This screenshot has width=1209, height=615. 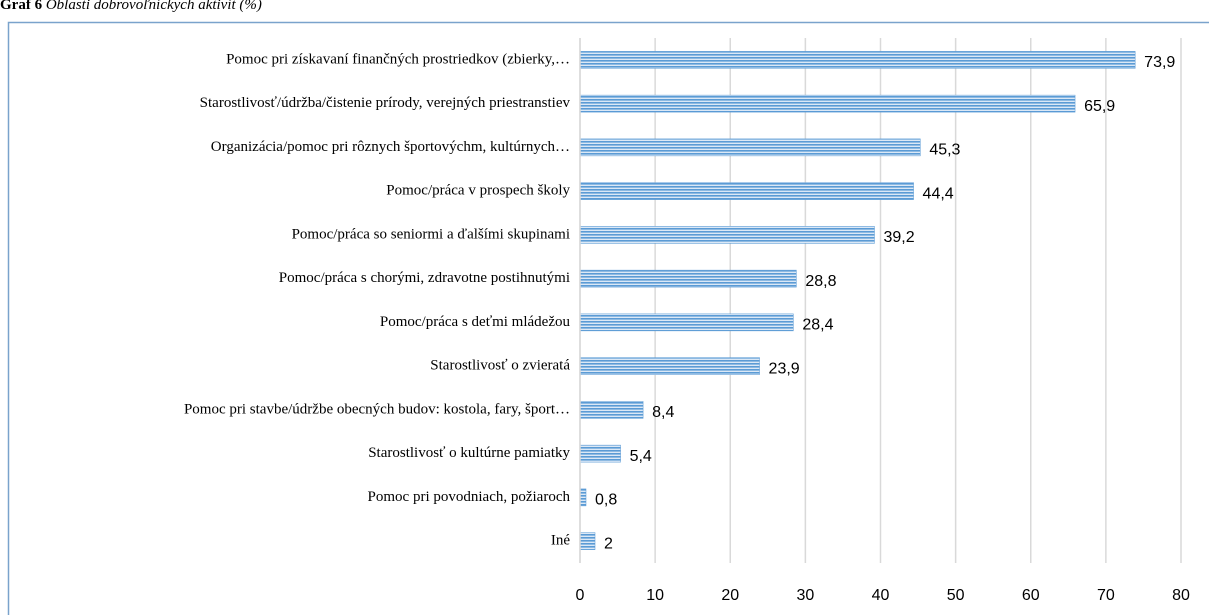 What do you see at coordinates (475, 322) in the screenshot?
I see `y-tick-label: Pomoc/práca s deťmi mládežou` at bounding box center [475, 322].